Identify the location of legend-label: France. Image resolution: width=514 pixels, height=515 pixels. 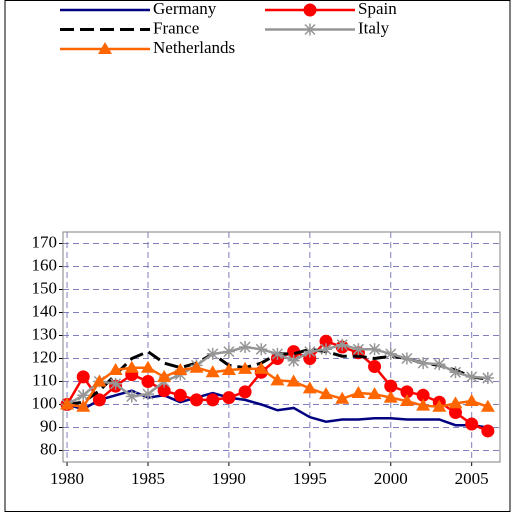
(176, 27).